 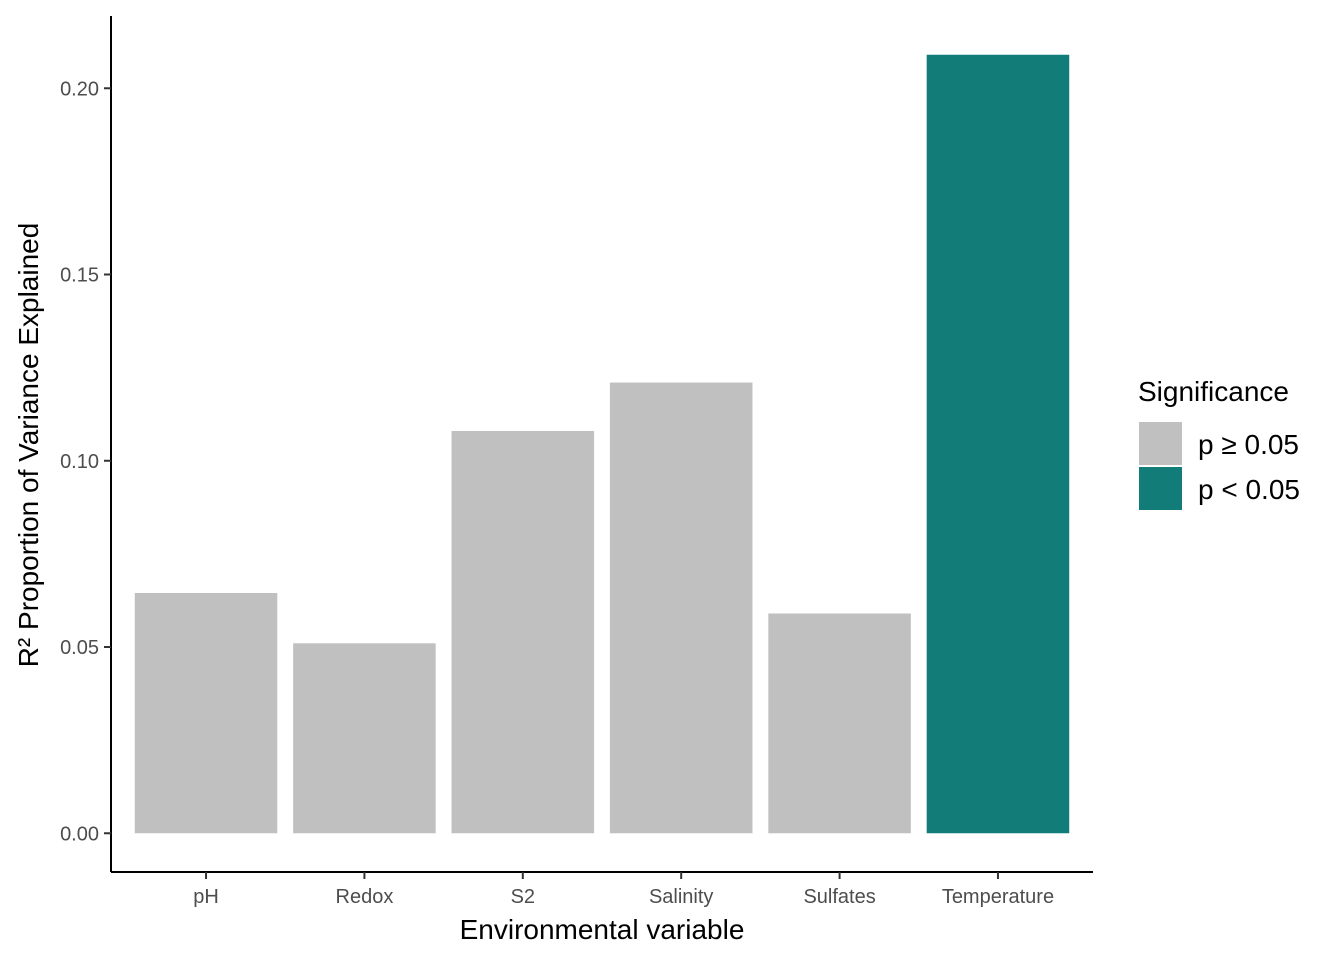 I want to click on x-tick-label: pH, so click(x=206, y=897).